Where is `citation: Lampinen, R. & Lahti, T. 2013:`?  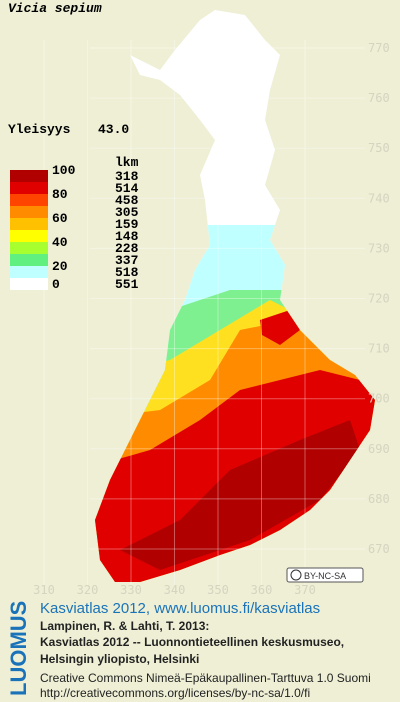
citation: Lampinen, R. & Lahti, T. 2013: is located at coordinates (124, 626).